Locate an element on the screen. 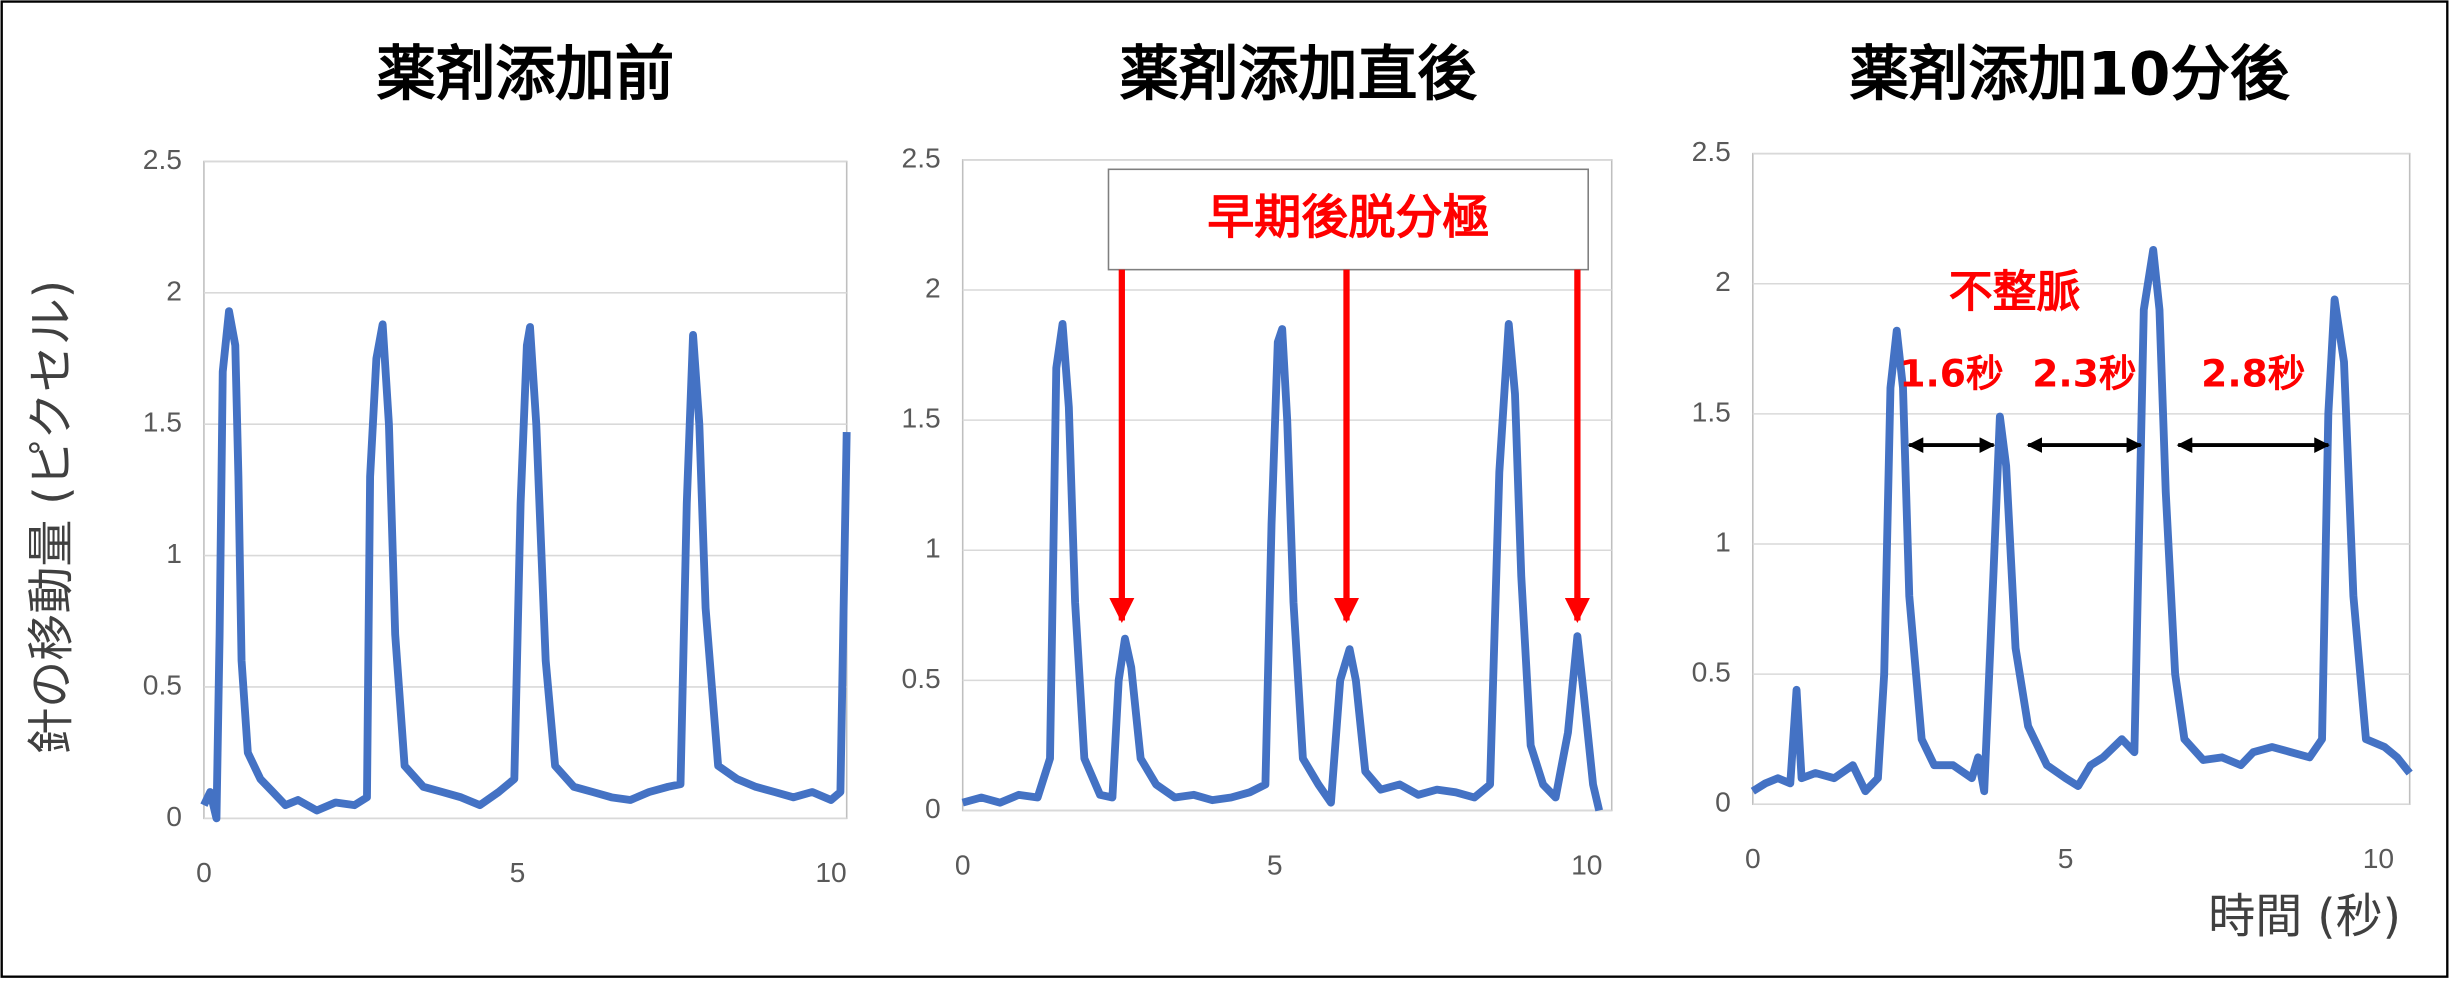 This screenshot has height=990, width=2449. interval-label: 1.6秒 is located at coordinates (1951, 374).